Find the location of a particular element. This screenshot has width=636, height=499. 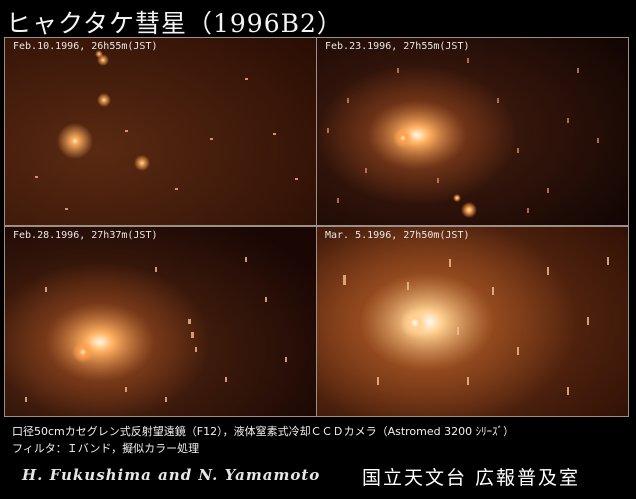

photographer-credit: H. Fukushima and N. Yamamoto is located at coordinates (171, 475).